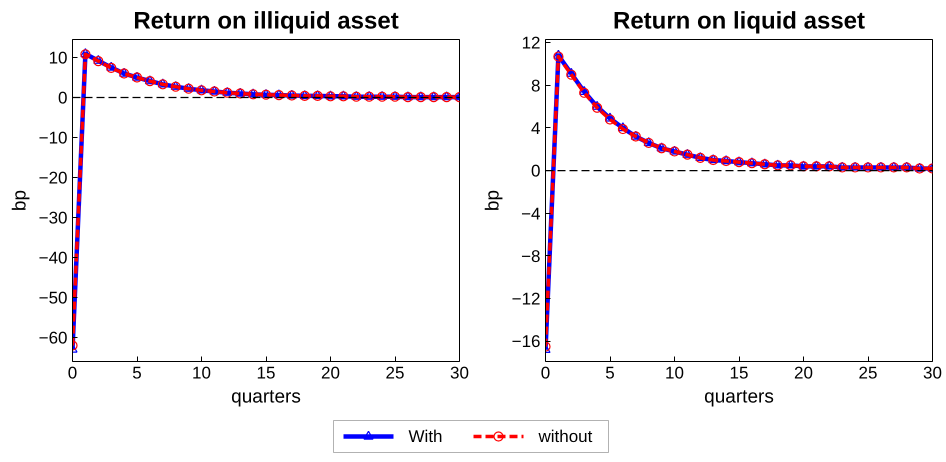 The height and width of the screenshot is (462, 946). Describe the element at coordinates (526, 299) in the screenshot. I see `y-tick-label: −12` at that location.